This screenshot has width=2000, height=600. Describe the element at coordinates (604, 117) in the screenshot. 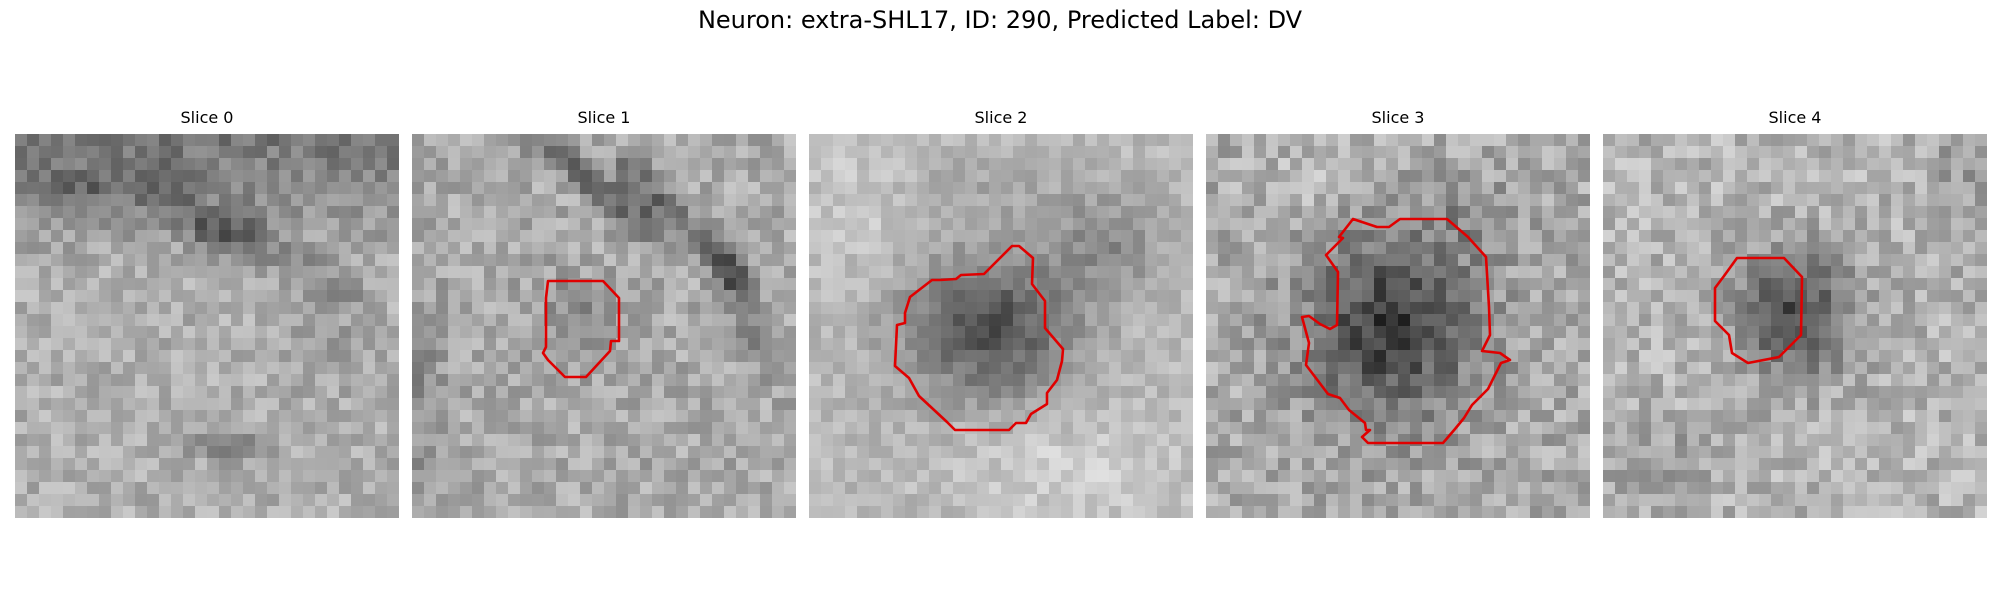

I see `slice-title-1: Slice 1` at that location.